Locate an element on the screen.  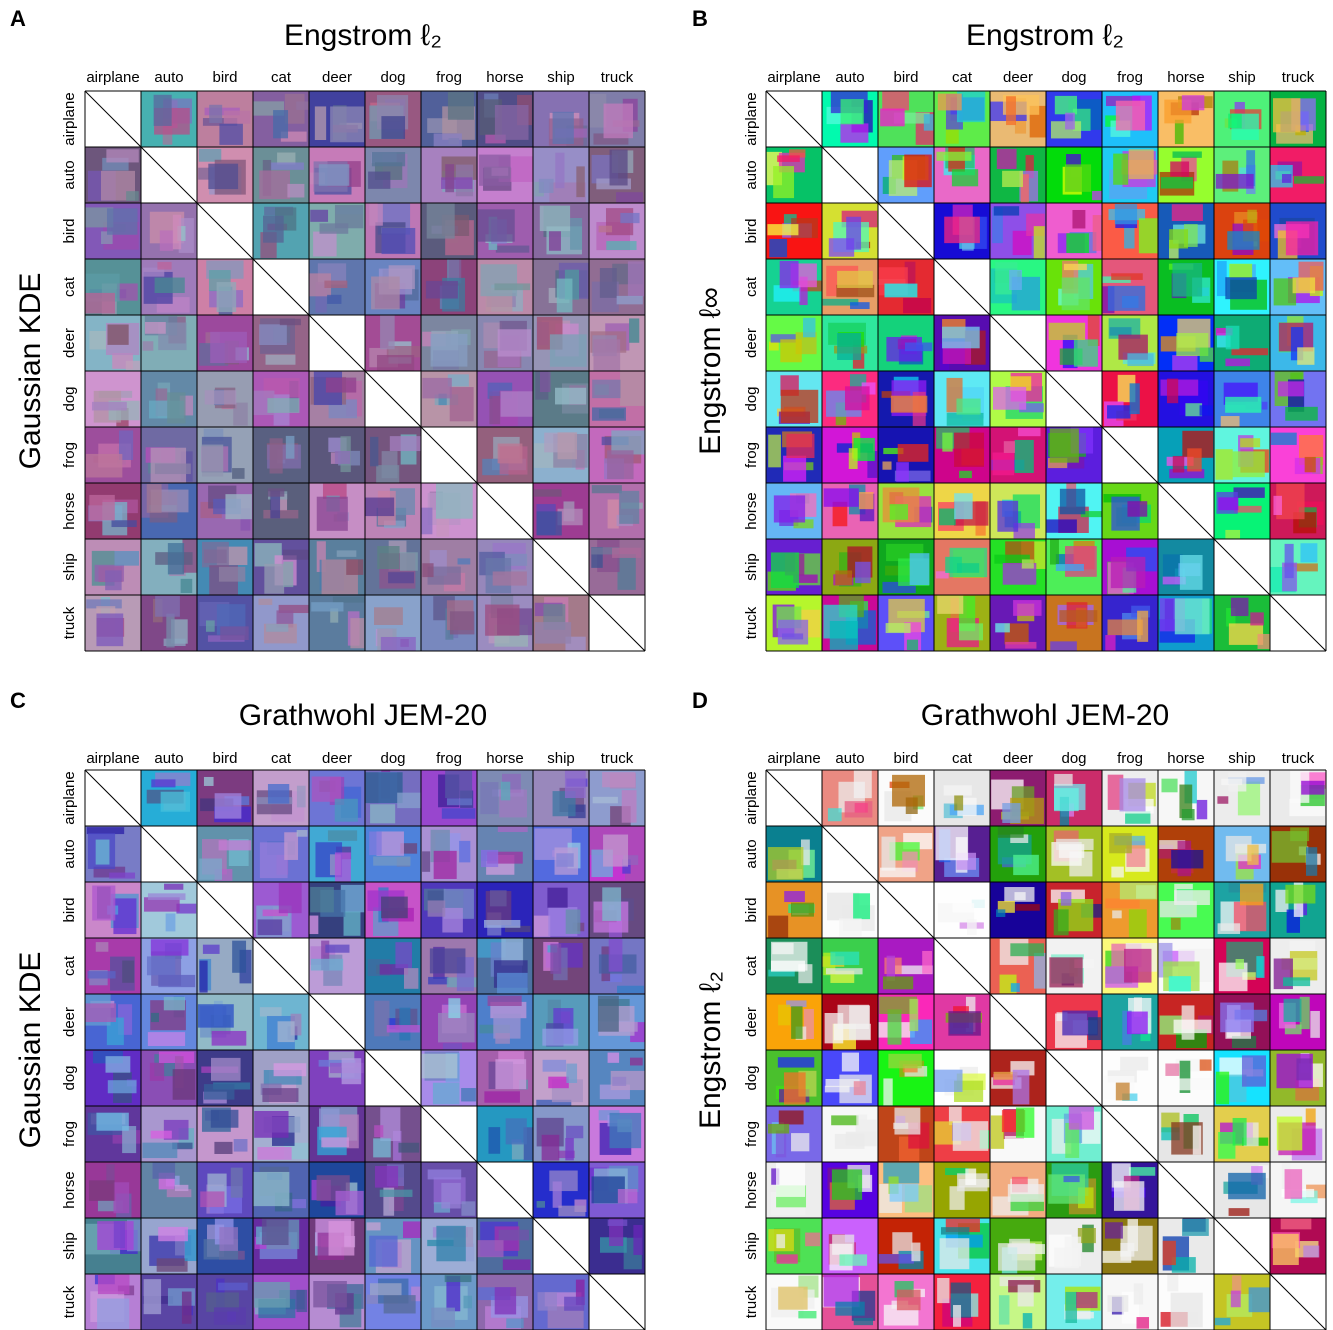
row-label: truck is located at coordinates (751, 1301).